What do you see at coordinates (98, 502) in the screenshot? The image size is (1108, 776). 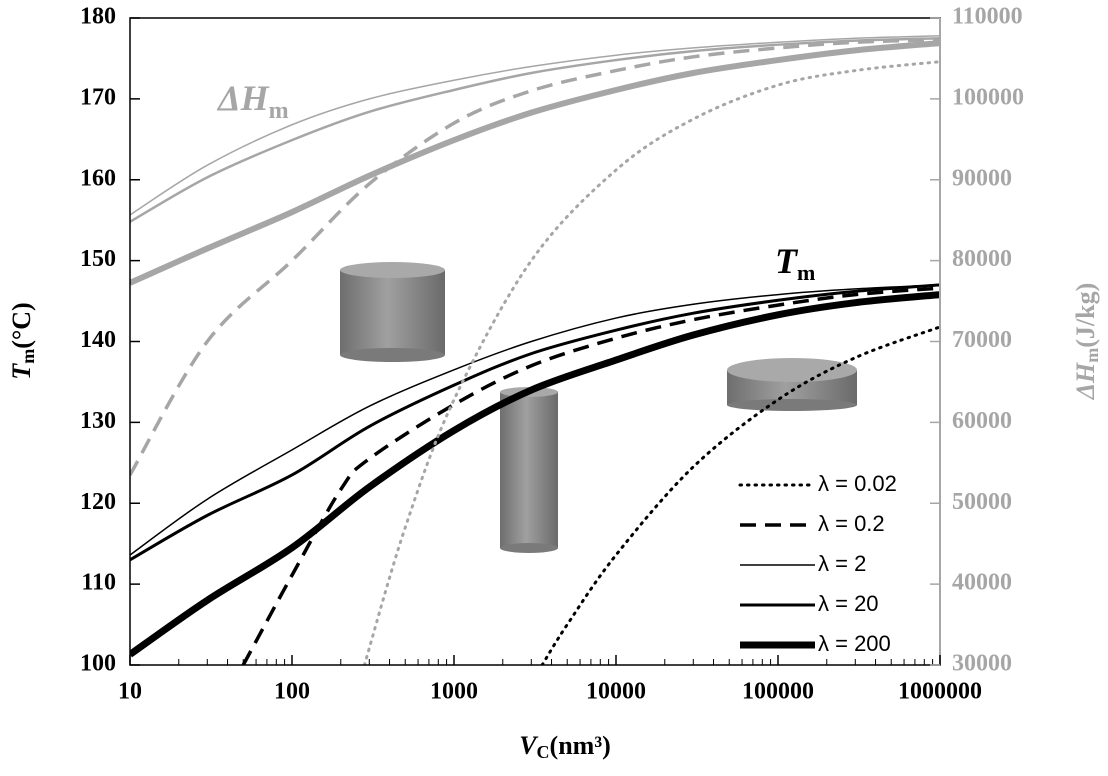 I see `y-tick-label: 120` at bounding box center [98, 502].